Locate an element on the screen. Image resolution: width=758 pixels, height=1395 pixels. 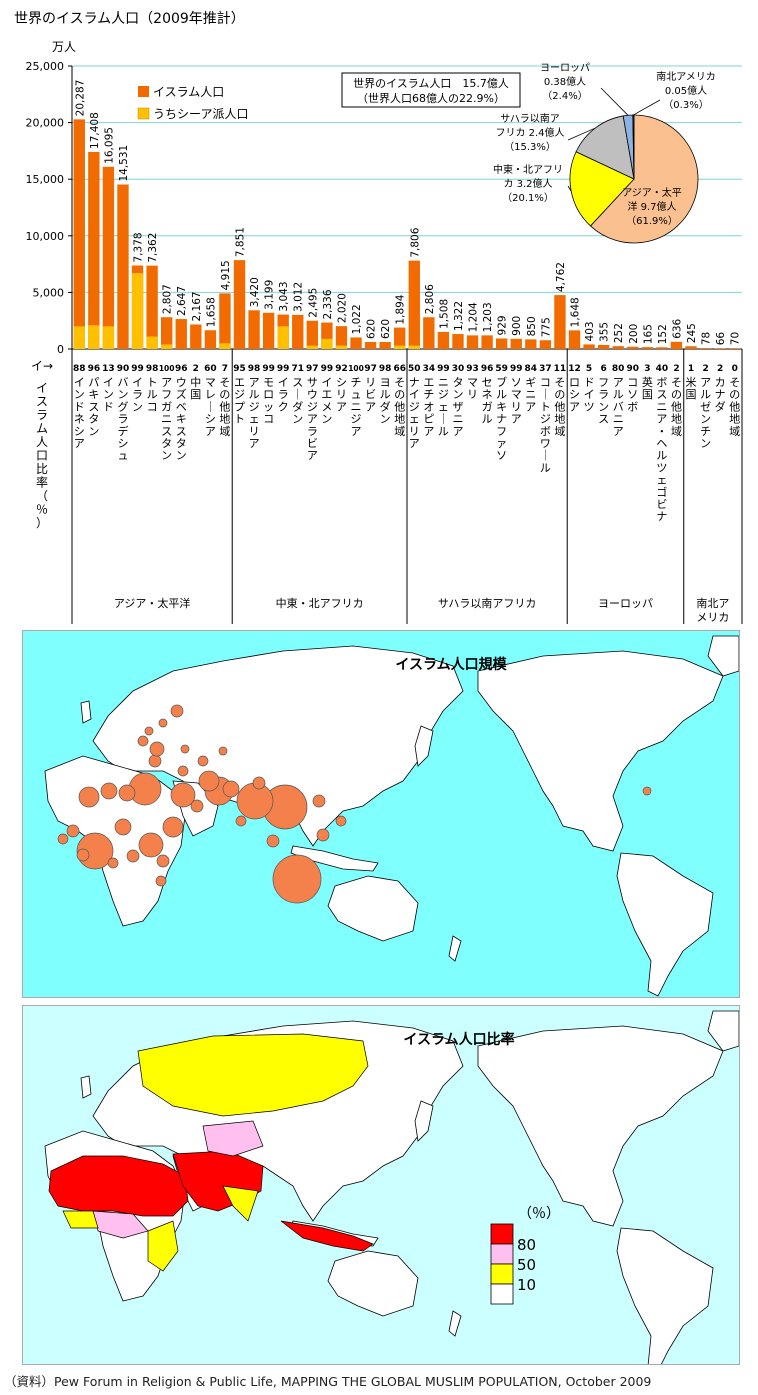
landmass-australia is located at coordinates (373, 908).